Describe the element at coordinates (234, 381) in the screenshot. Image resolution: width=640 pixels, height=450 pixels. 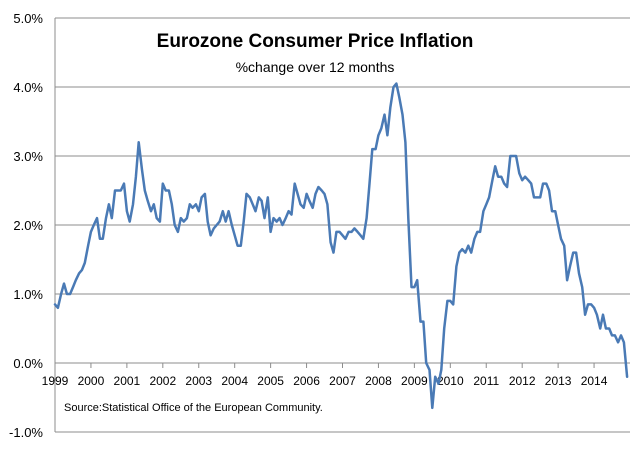
I see `x-tick-label: 2004` at that location.